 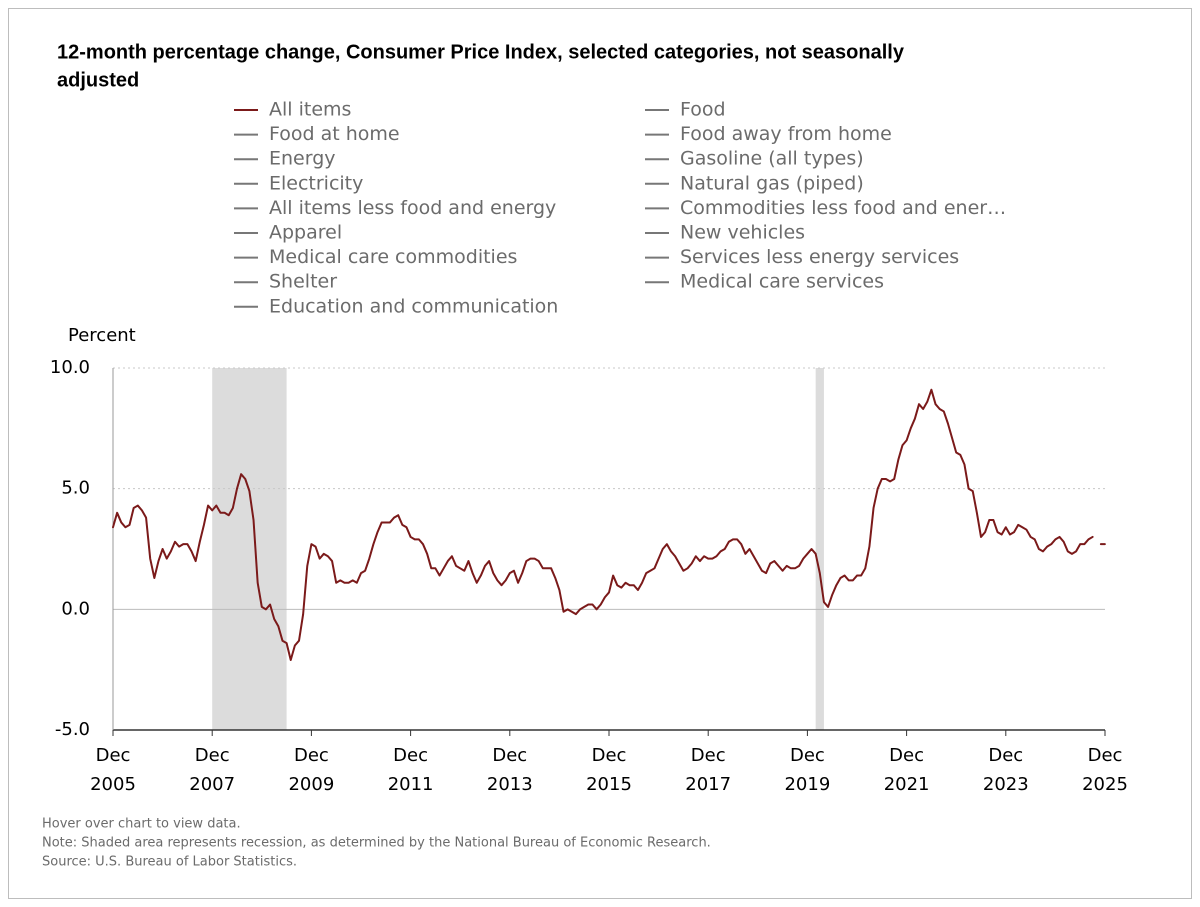 I want to click on legend-label: Medical care services, so click(x=782, y=282).